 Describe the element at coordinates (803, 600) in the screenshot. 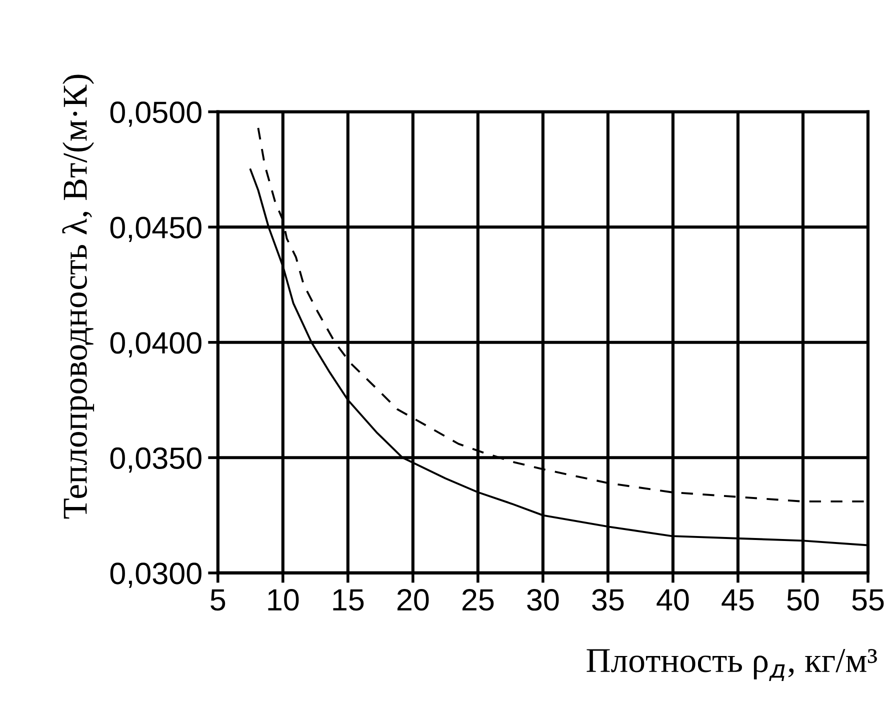

I see `x-tick-label: 50` at that location.